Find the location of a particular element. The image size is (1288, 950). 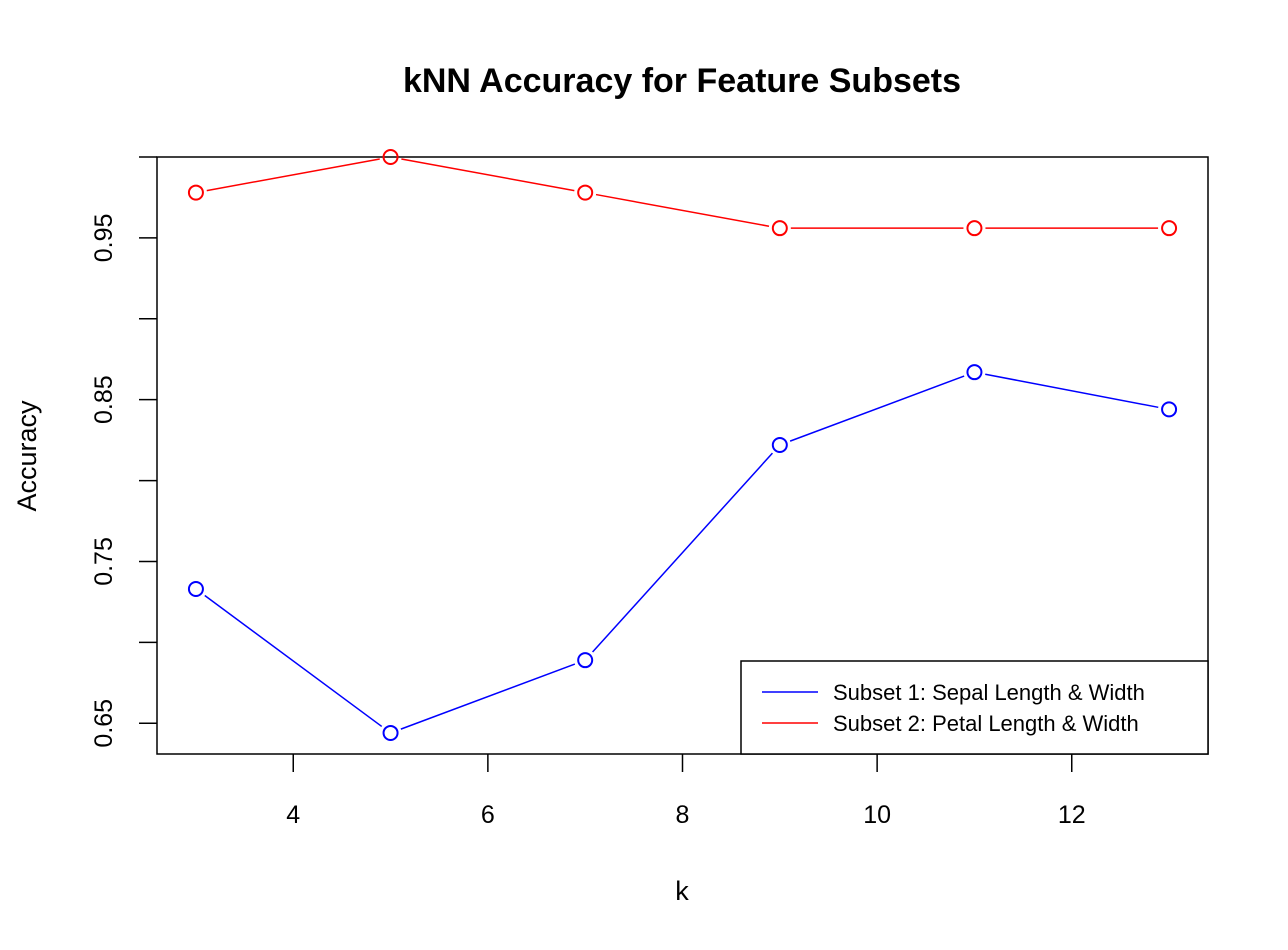

y-tick-label: 0.95 is located at coordinates (104, 238).